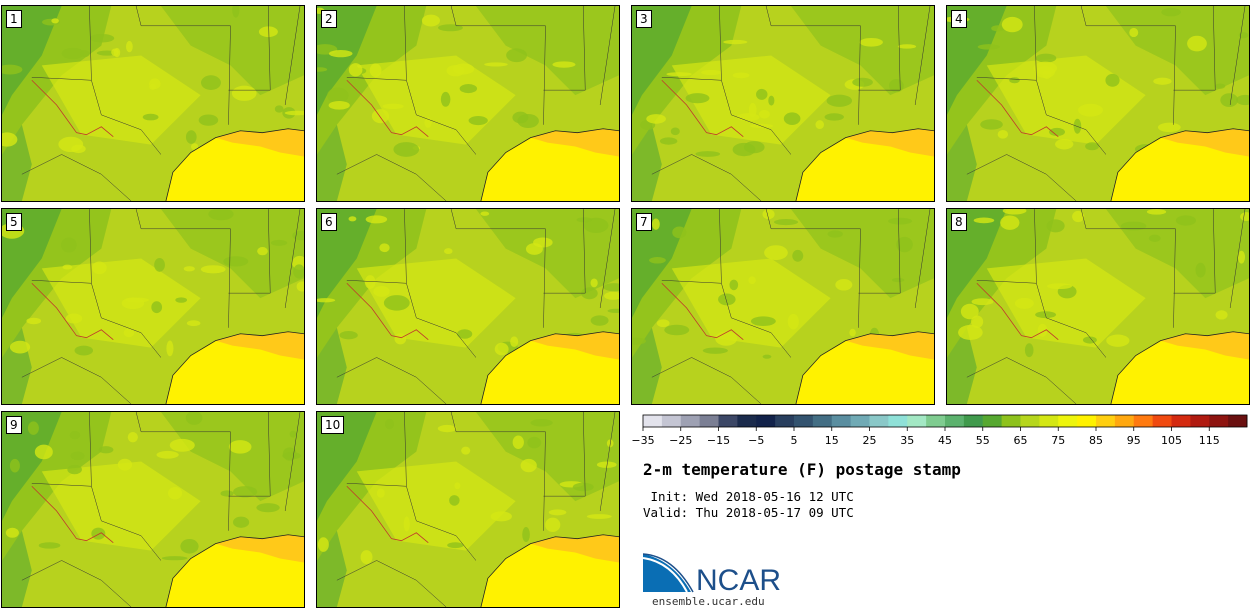 The width and height of the screenshot is (1260, 610). What do you see at coordinates (153, 509) in the screenshot?
I see `postage-stamp-9: 9` at bounding box center [153, 509].